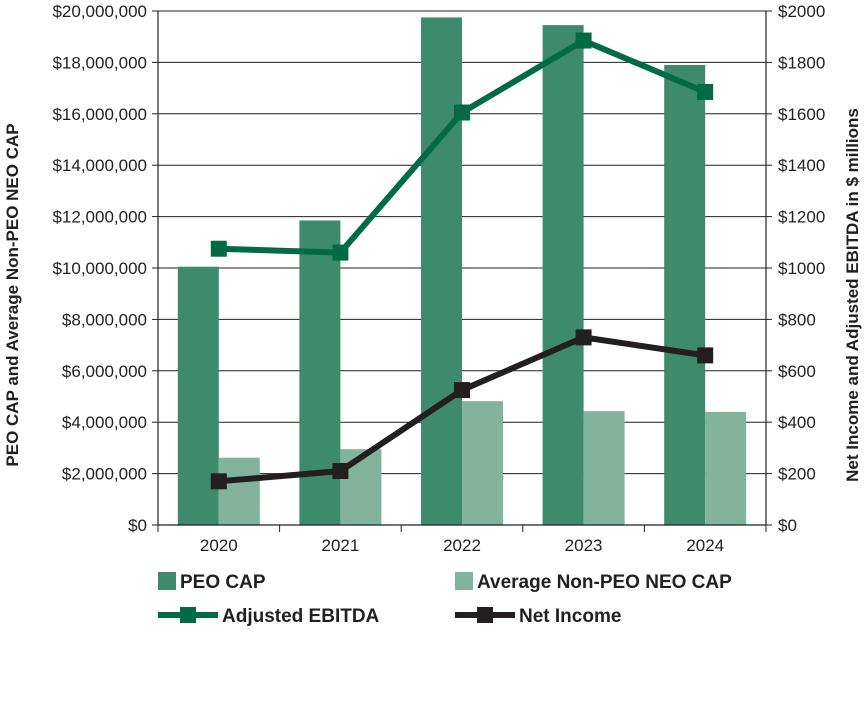 The height and width of the screenshot is (712, 868). I want to click on bar-peo-cap-2024, so click(685, 294).